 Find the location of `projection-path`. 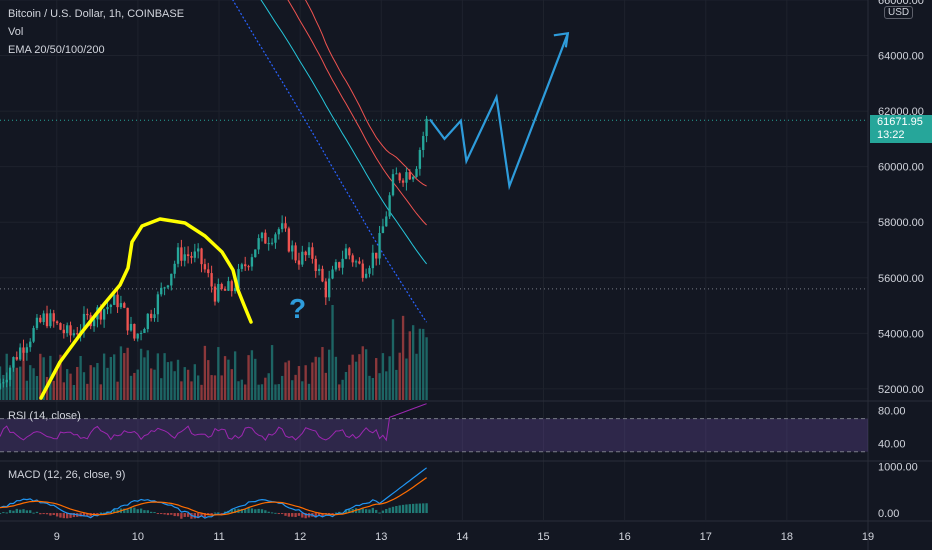

projection-path is located at coordinates (499, 111).